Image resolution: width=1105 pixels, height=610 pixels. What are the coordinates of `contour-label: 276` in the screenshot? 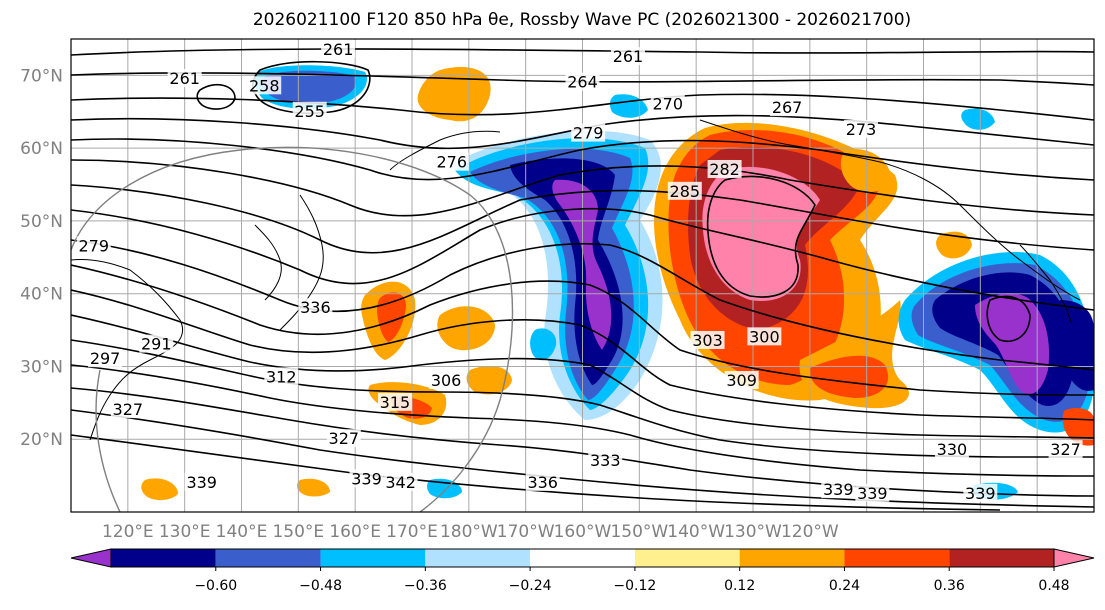 It's located at (451, 162).